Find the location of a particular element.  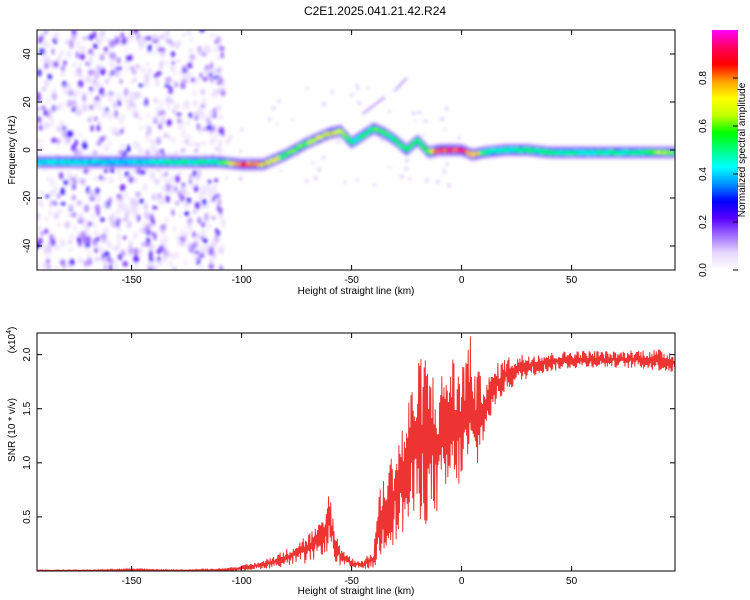

y-tick-label: -20 is located at coordinates (27, 197).